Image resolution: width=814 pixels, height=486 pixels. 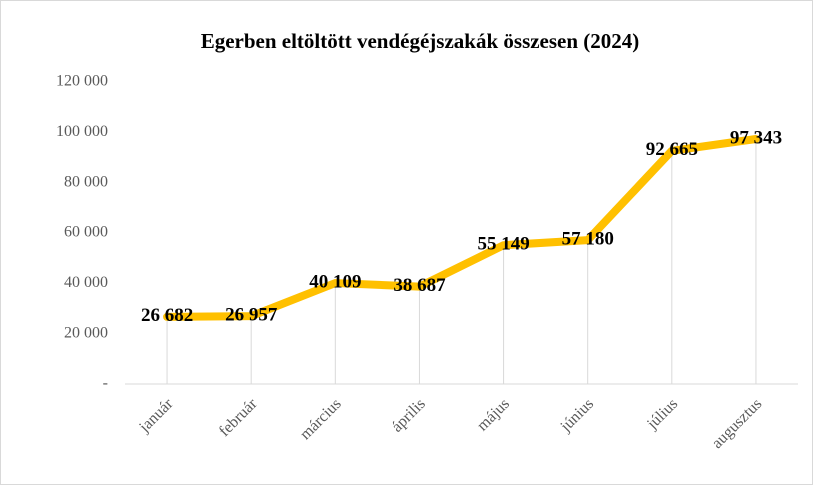 What do you see at coordinates (82, 81) in the screenshot?
I see `y-tick-label: 120 000` at bounding box center [82, 81].